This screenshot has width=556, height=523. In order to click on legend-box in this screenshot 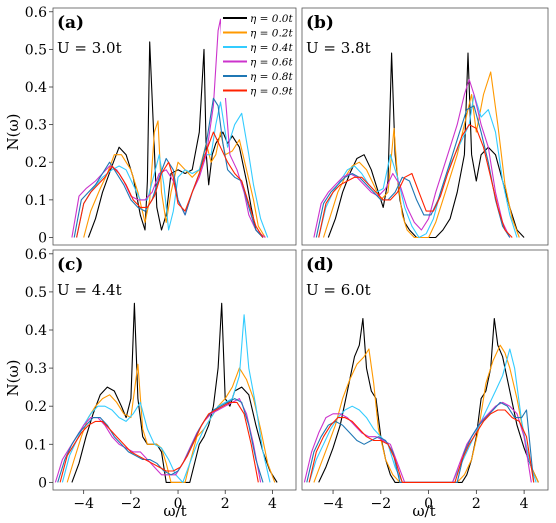, I will do `click(258, 54)`.